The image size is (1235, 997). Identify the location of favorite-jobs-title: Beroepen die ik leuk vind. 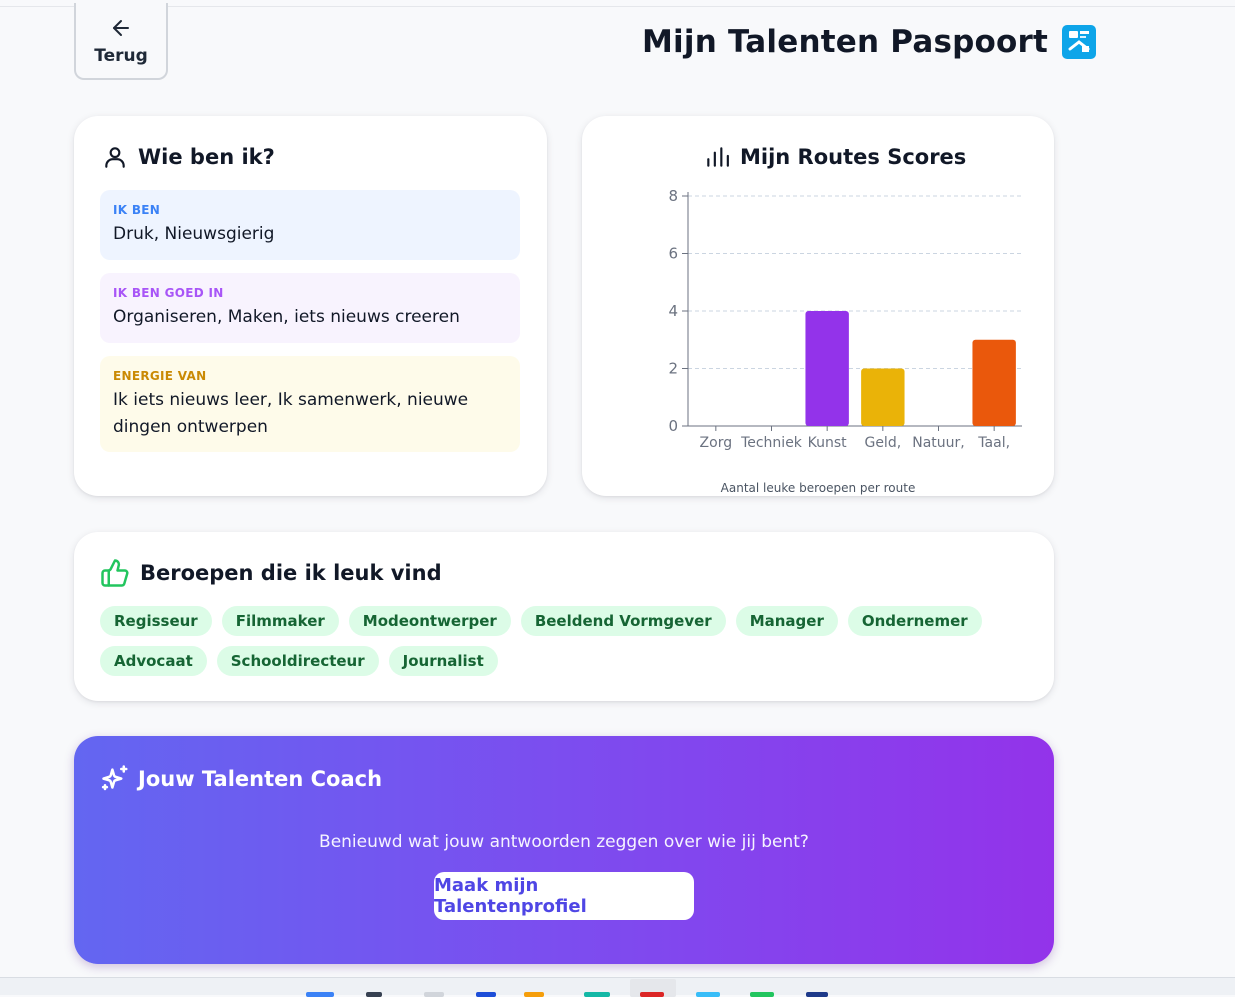
(291, 573).